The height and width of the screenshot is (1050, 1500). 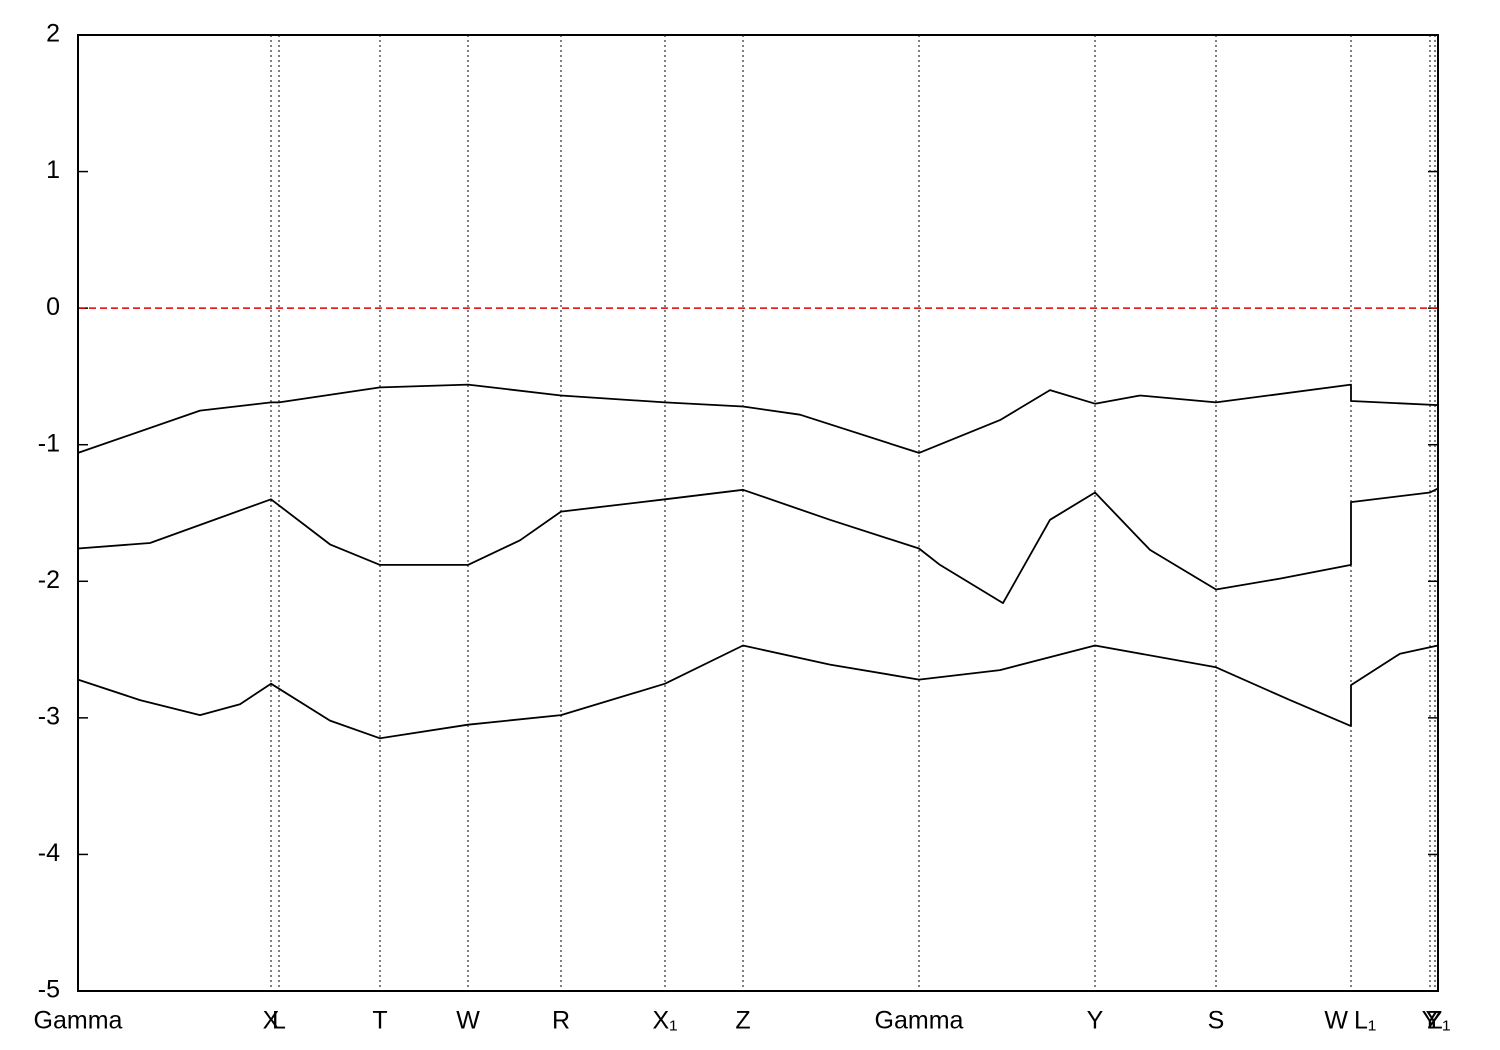 I want to click on y-tick-label: -3, so click(x=49, y=716).